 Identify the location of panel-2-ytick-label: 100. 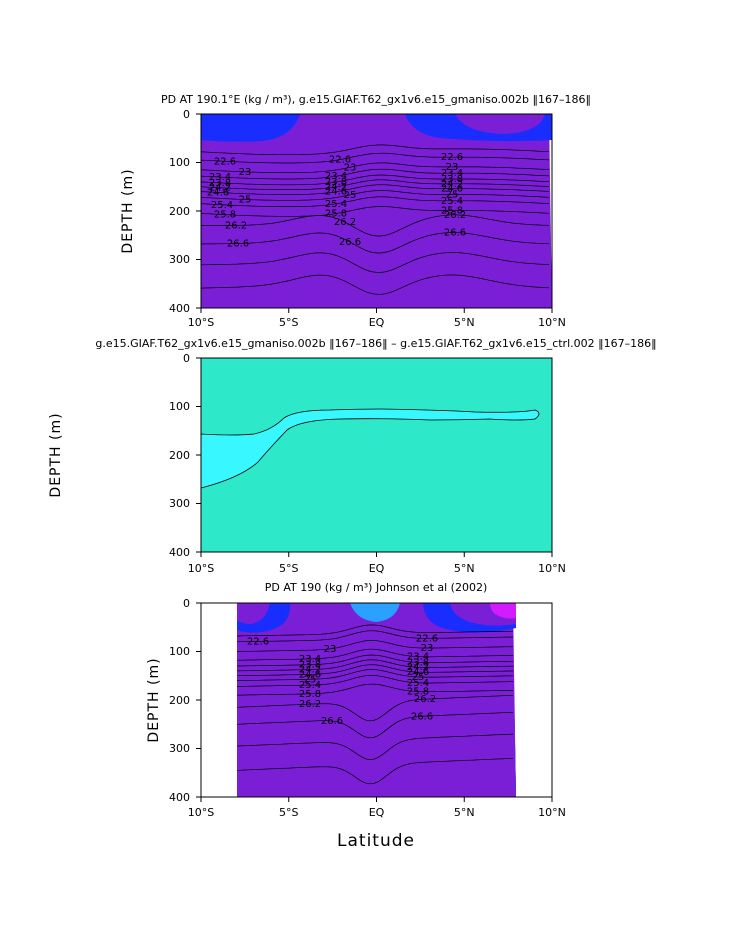
(179, 406).